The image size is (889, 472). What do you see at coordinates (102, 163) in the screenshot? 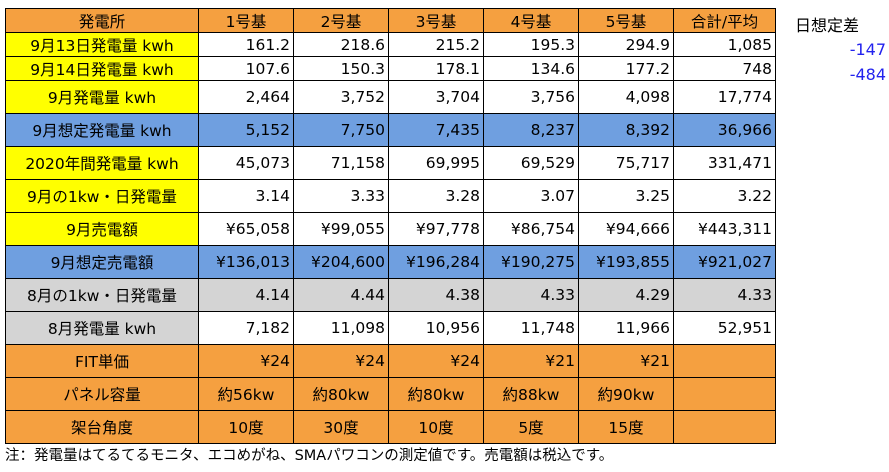
I see `row-label: 2020年間発電量 kwh` at bounding box center [102, 163].